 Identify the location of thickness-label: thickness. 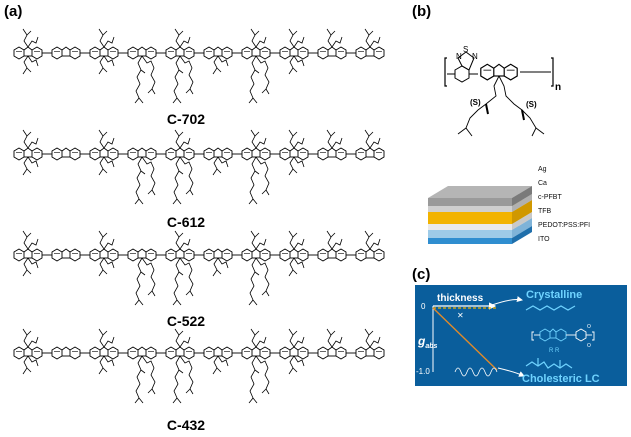
(460, 298).